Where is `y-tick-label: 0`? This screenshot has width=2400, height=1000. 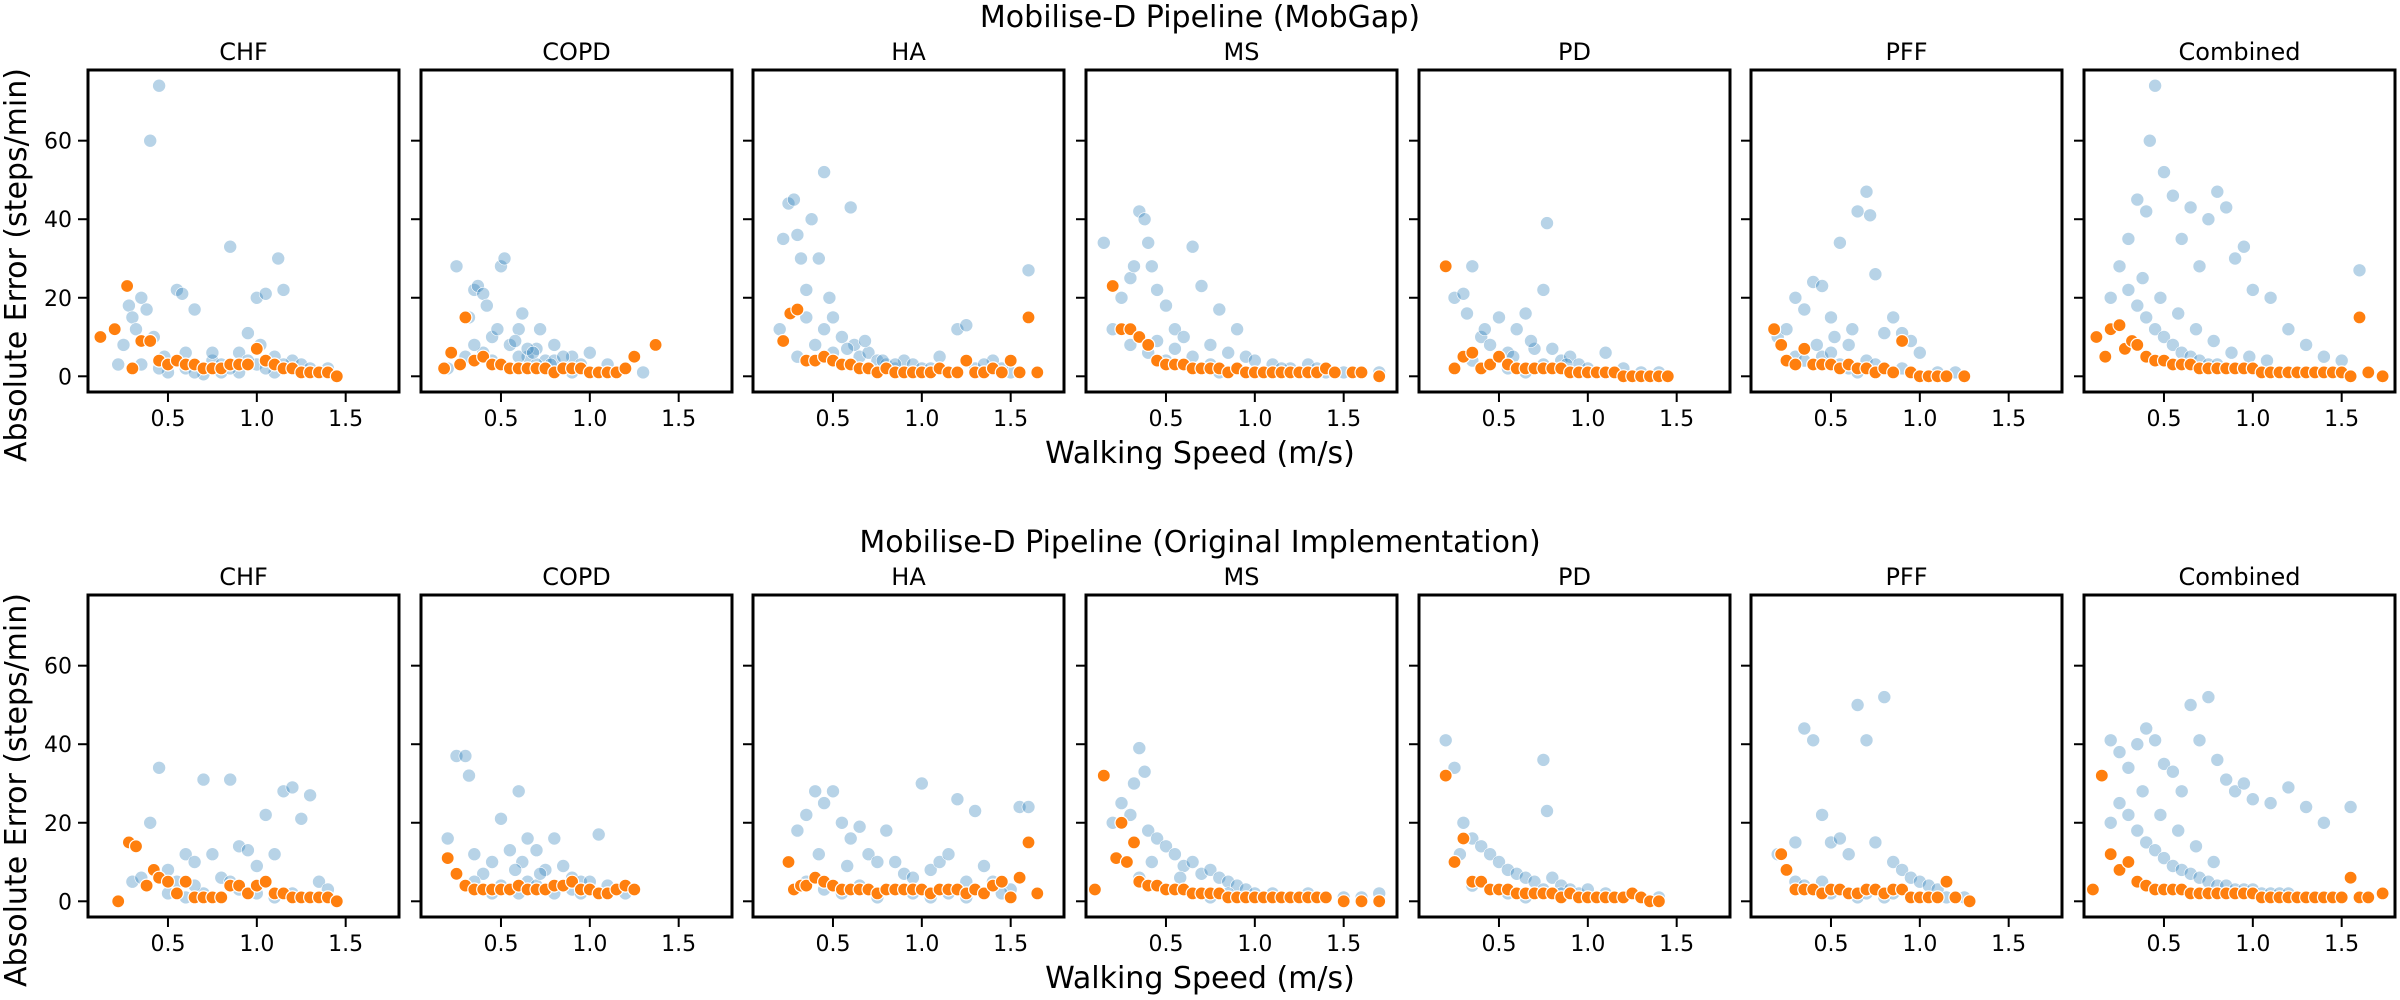
y-tick-label: 0 is located at coordinates (65, 377).